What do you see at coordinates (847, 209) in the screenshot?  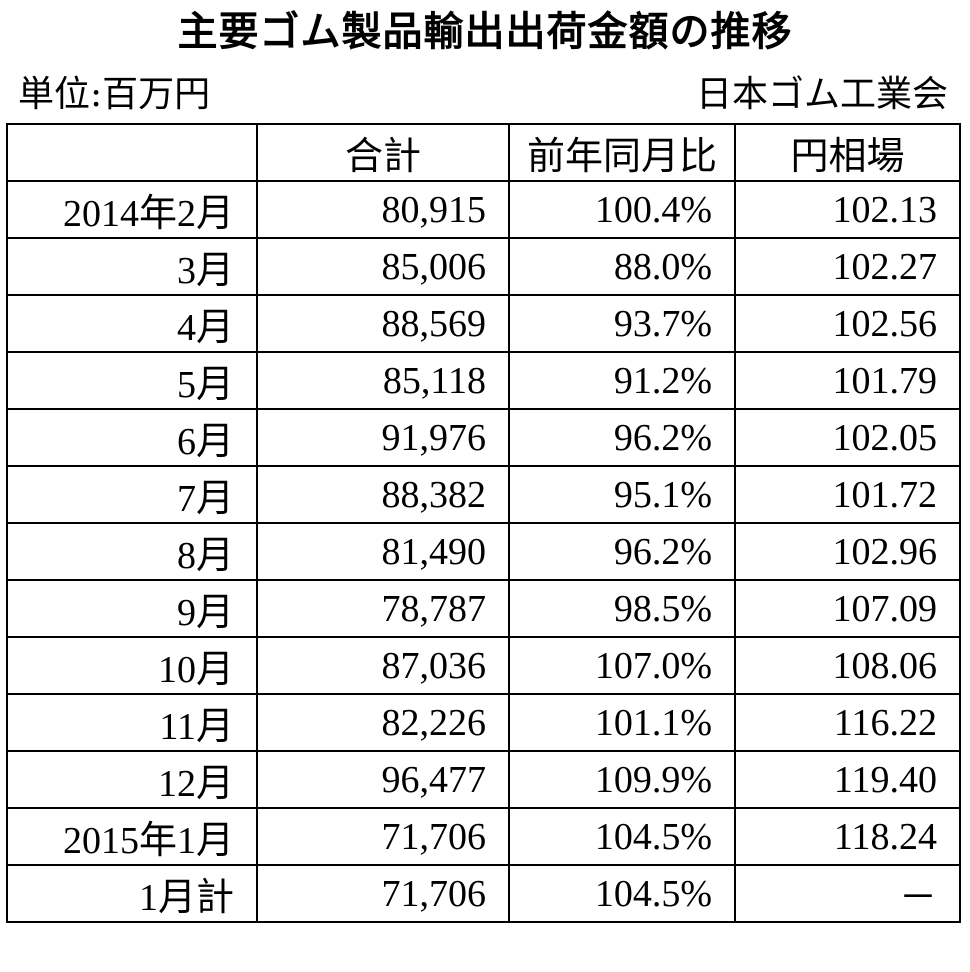 I see `yen-rate-cell: 102.13` at bounding box center [847, 209].